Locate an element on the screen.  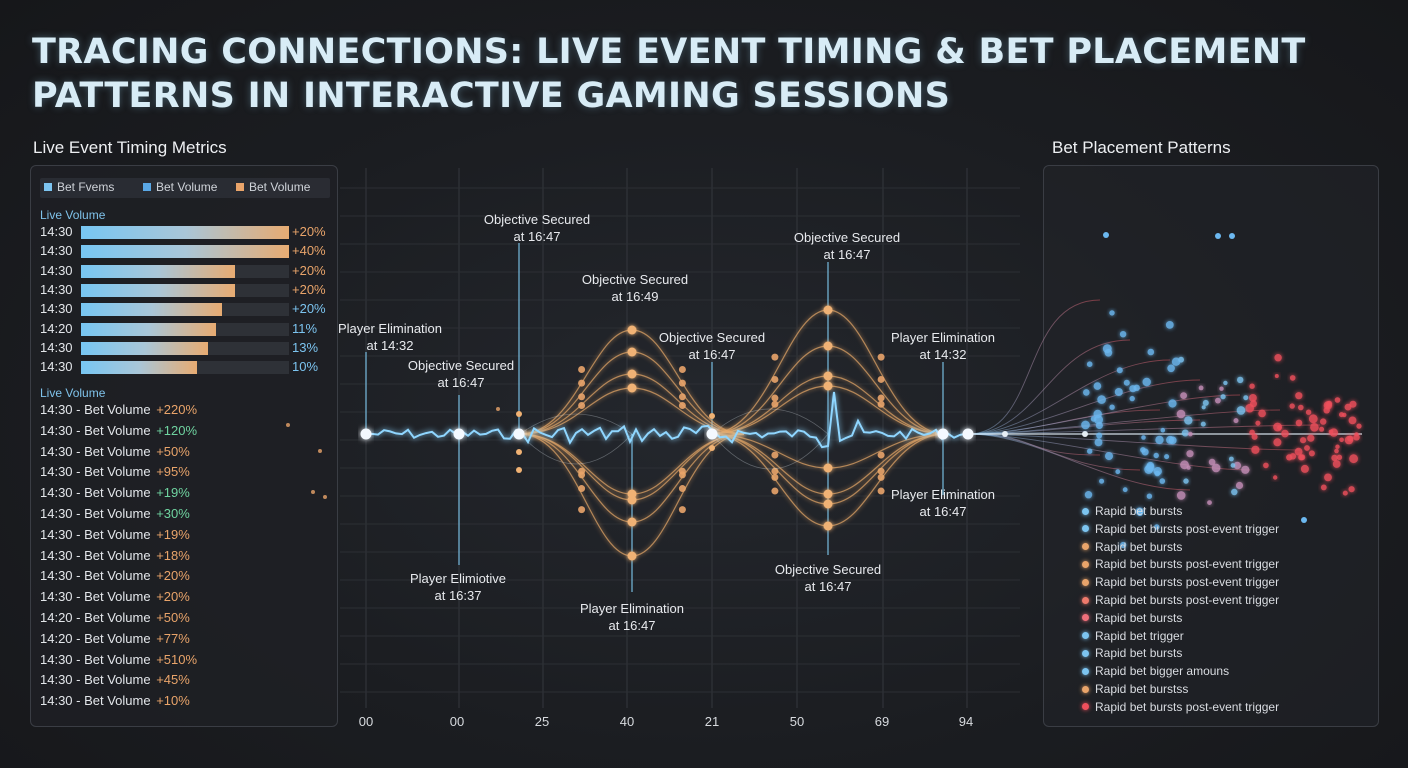
list-item: 14:20 - Bet Volume +50% is located at coordinates (115, 617).